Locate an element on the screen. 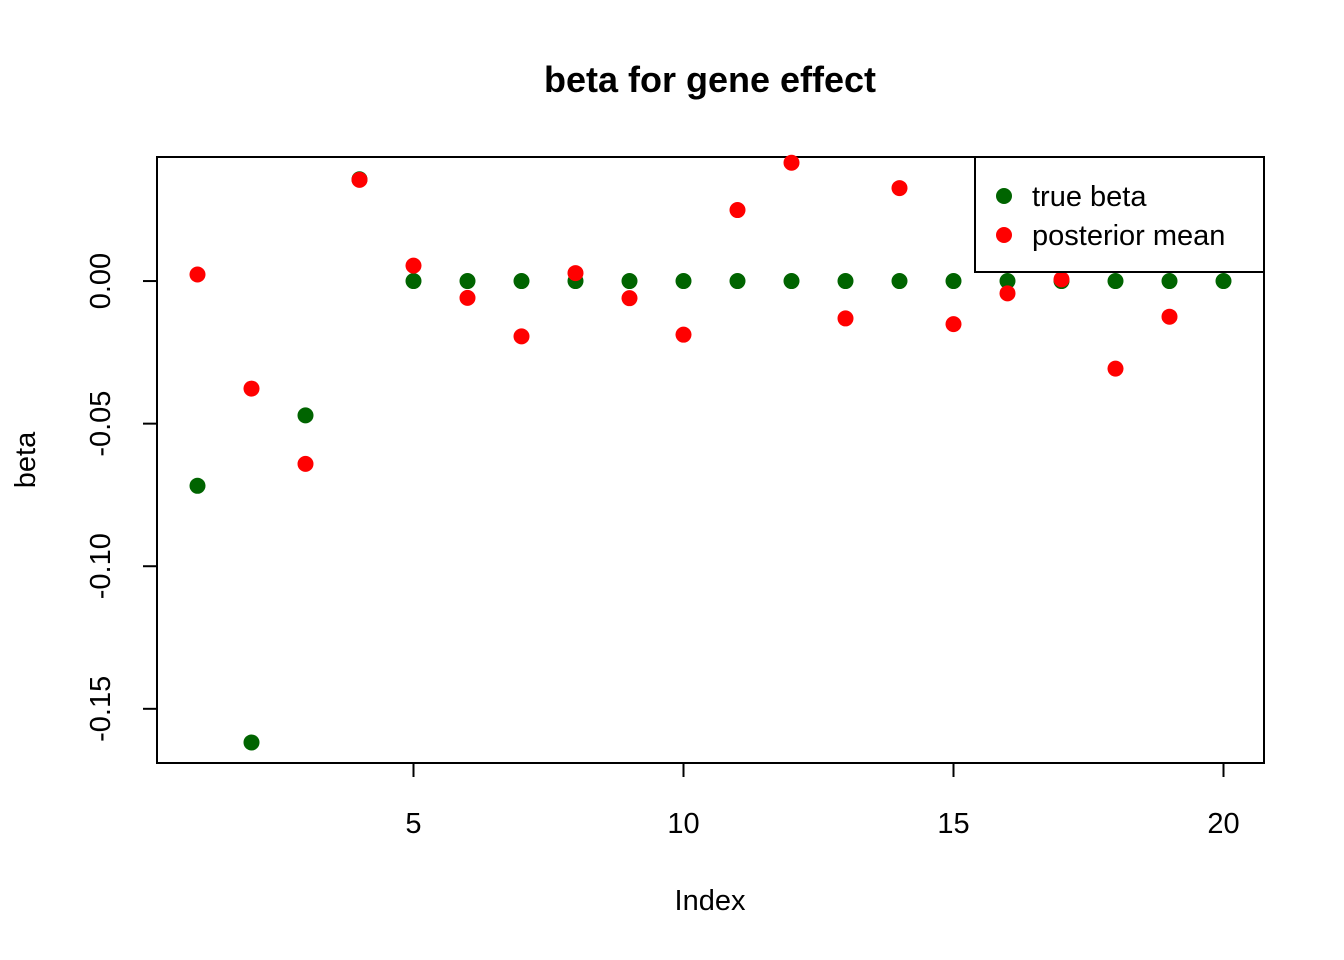  chart-title: beta for gene effect is located at coordinates (710, 79).